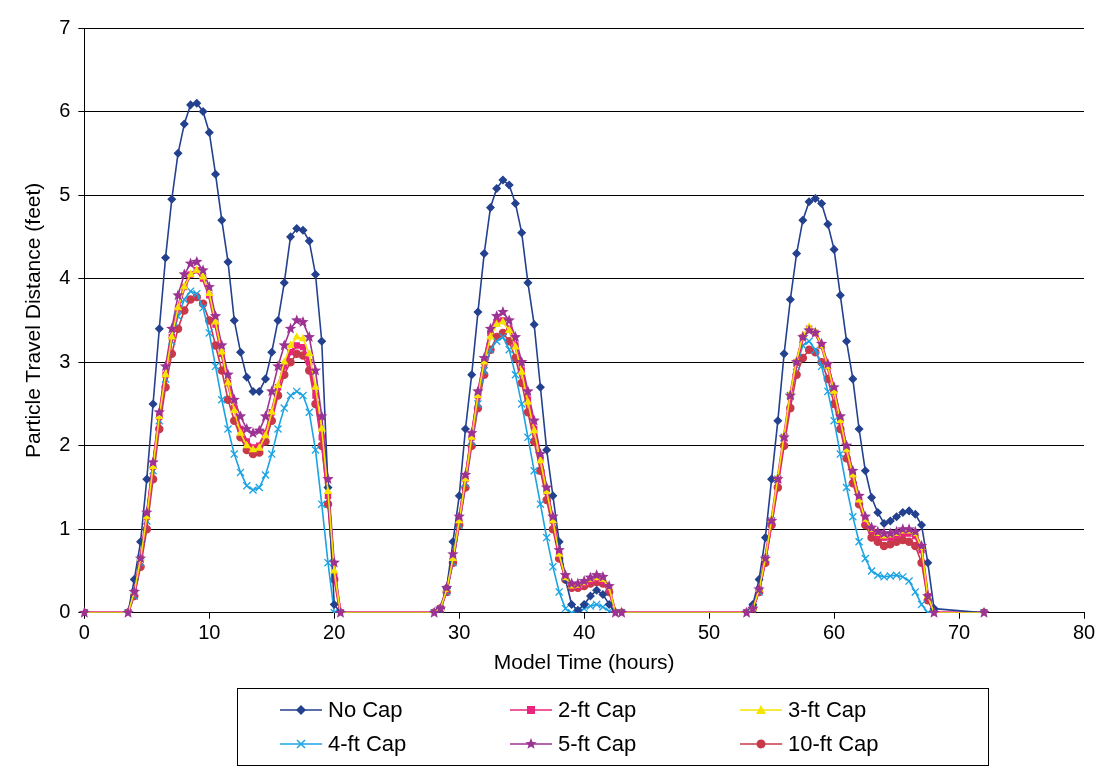 This screenshot has height=780, width=1120. I want to click on y-tick-label: 1, so click(65, 527).